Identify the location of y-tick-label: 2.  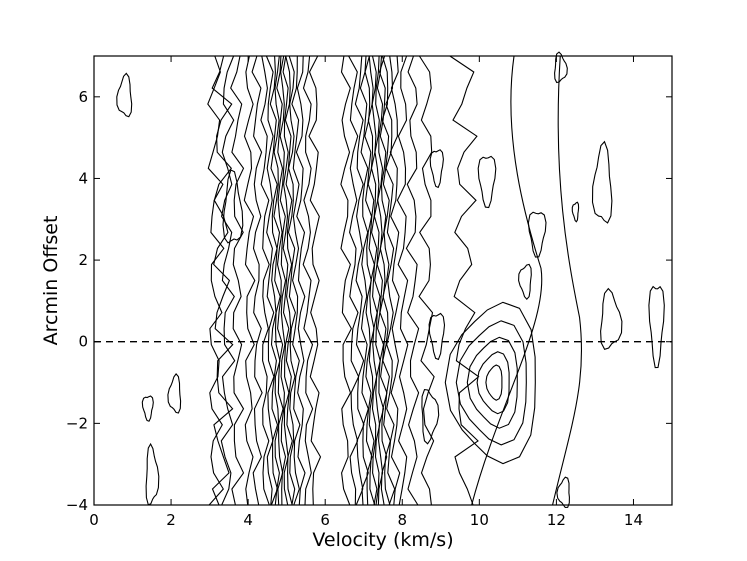
(83, 260).